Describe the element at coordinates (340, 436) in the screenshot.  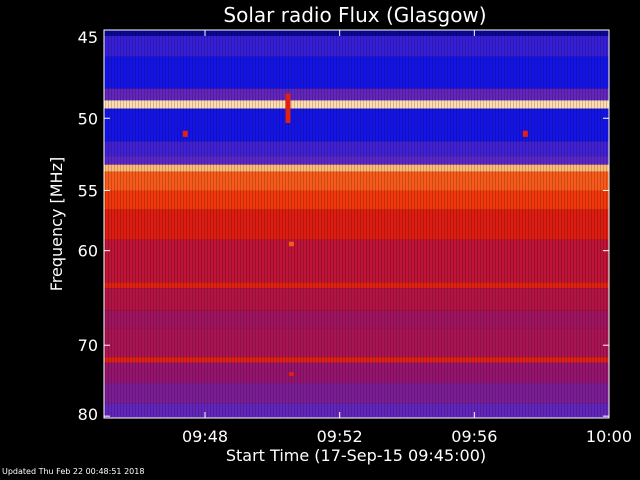
I see `x-tick-label: 09:52` at that location.